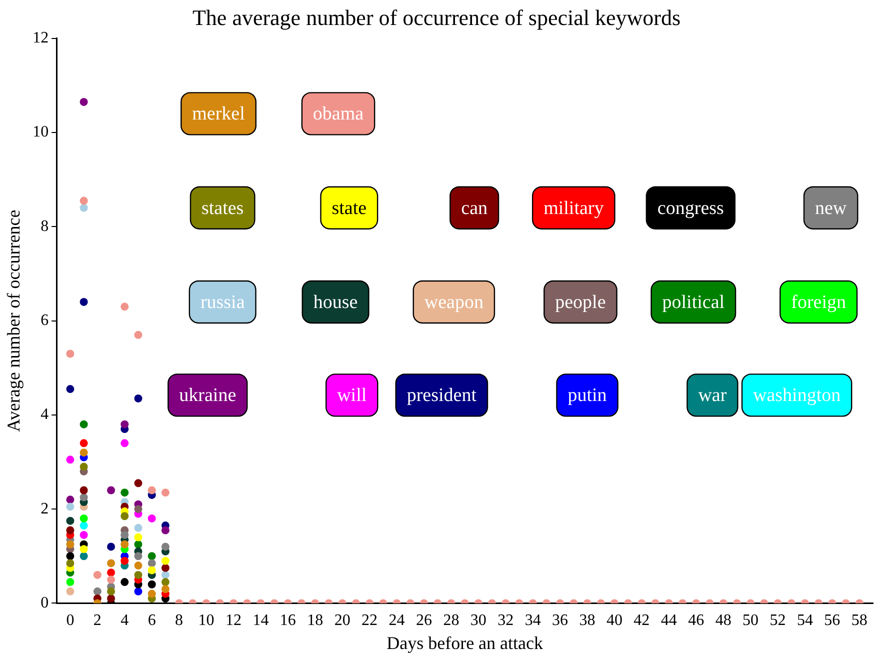 This screenshot has width=877, height=655. I want to click on x-tick-label: 36, so click(560, 621).